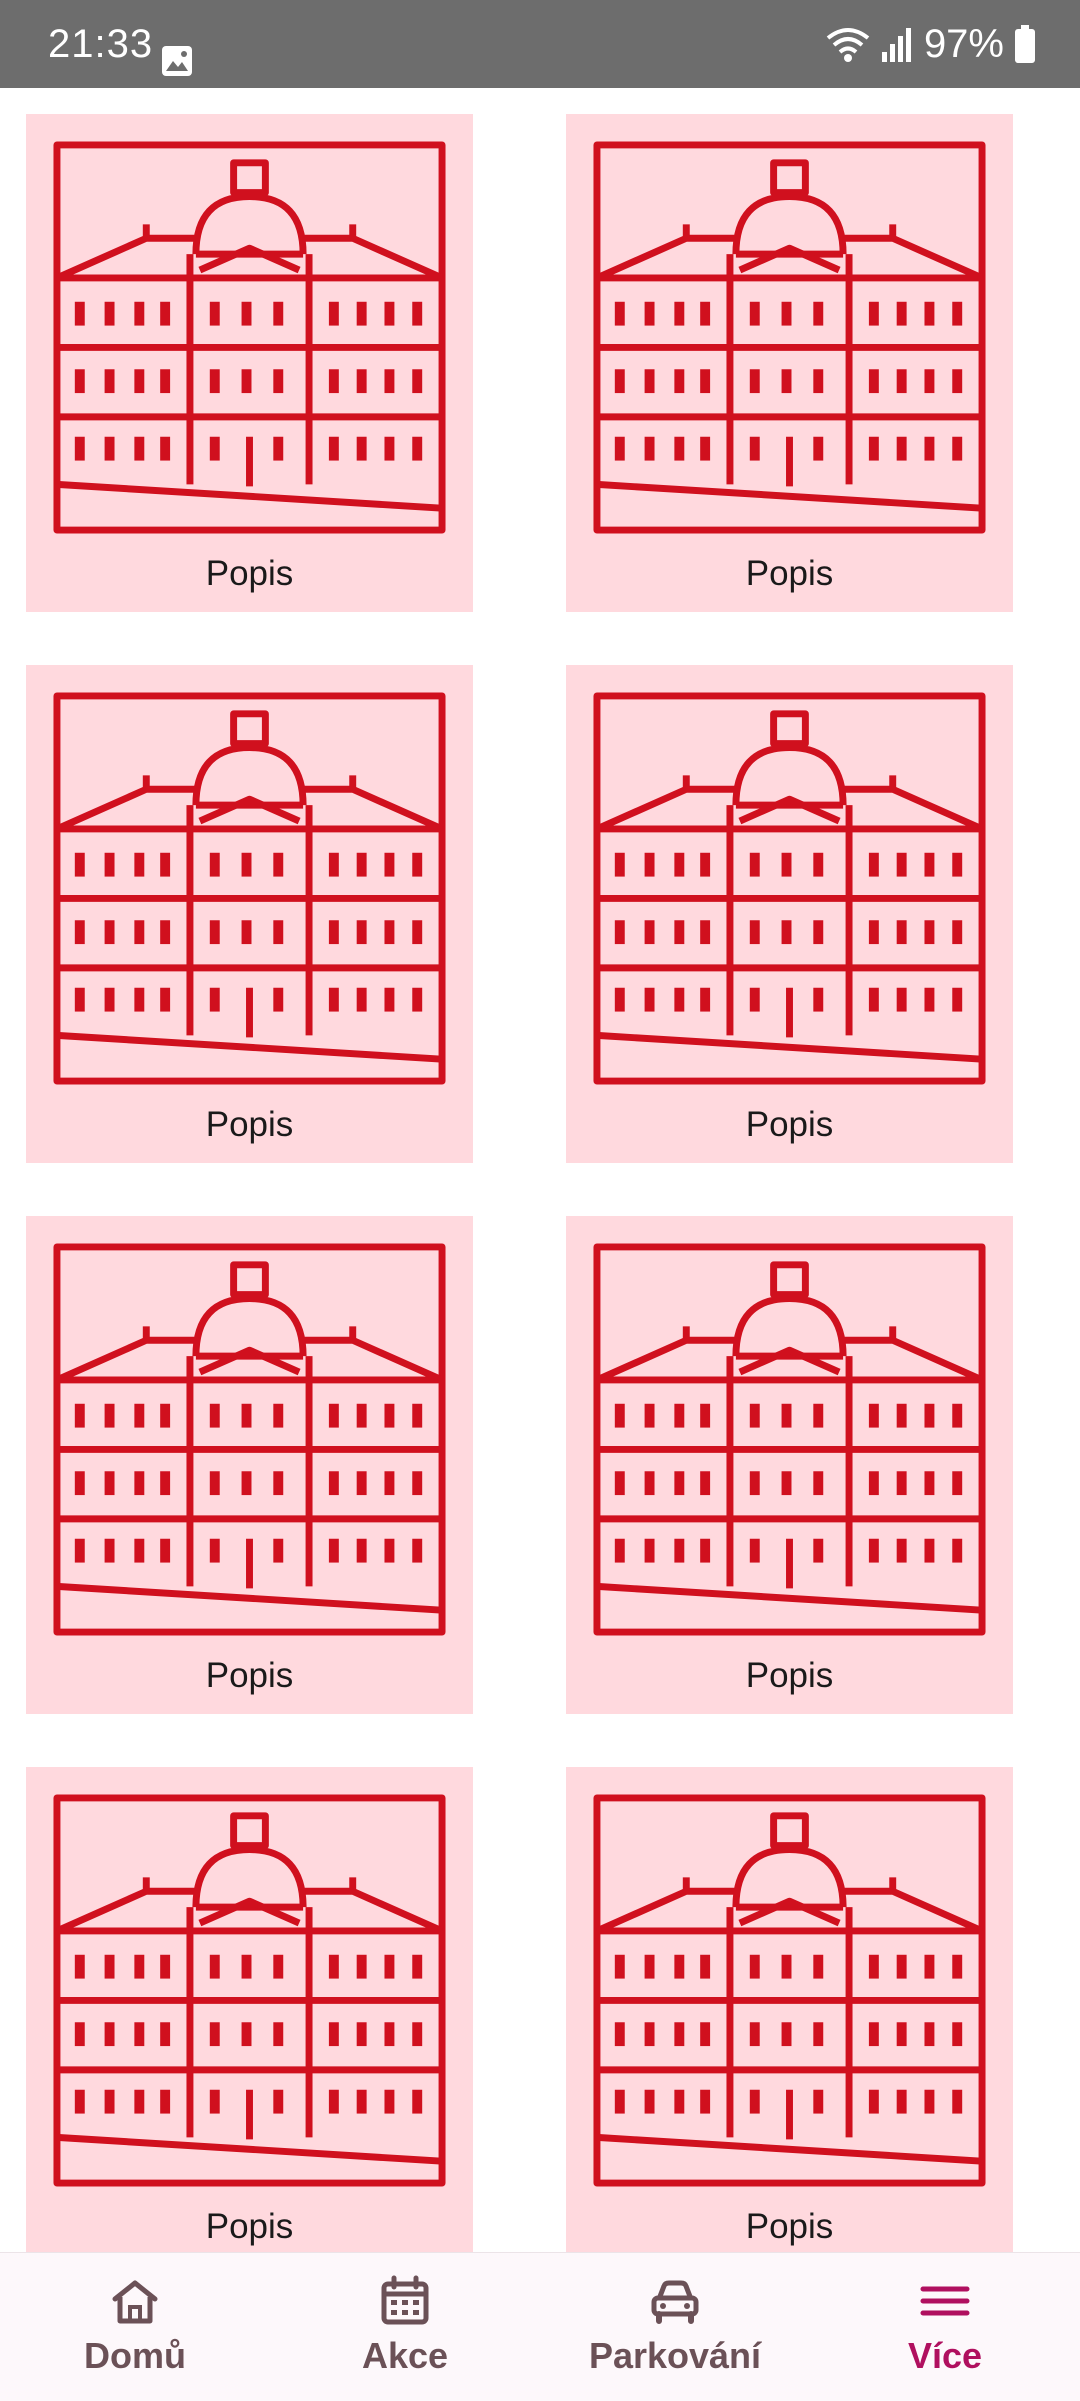 This screenshot has height=2401, width=1080. Describe the element at coordinates (675, 2327) in the screenshot. I see `nav-item-parking: Parkování` at that location.